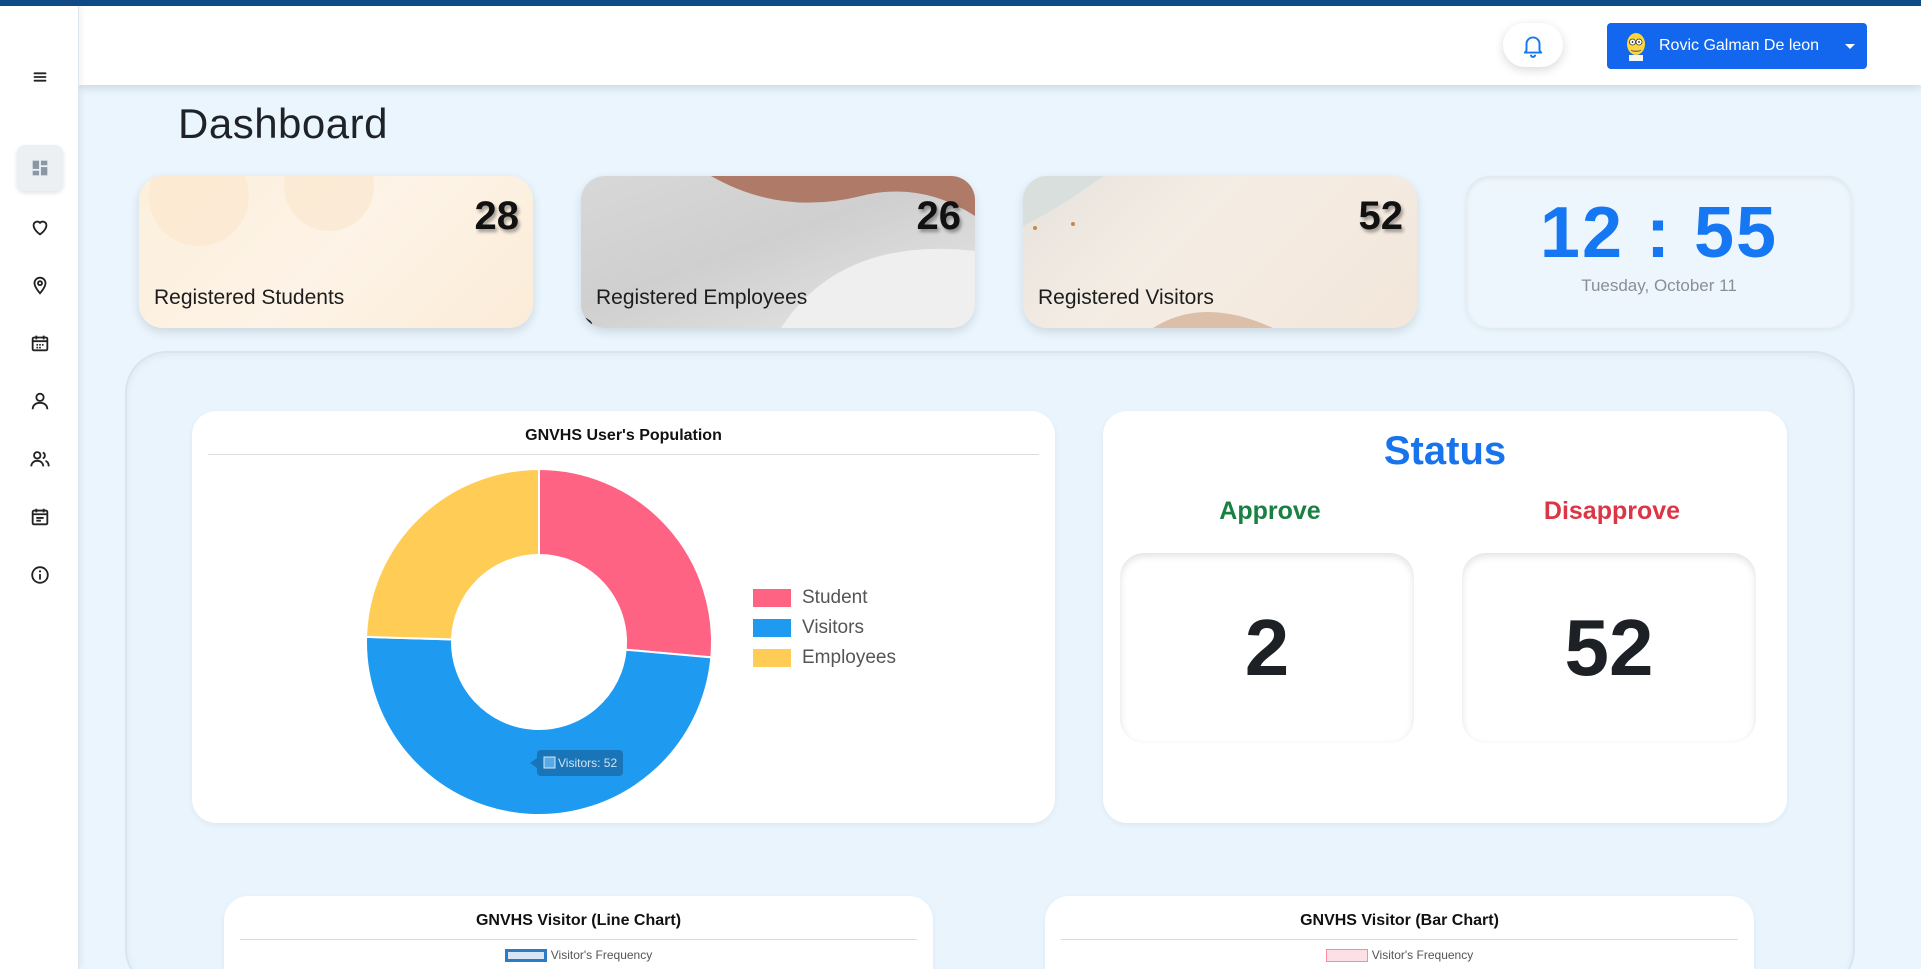 The width and height of the screenshot is (1921, 969). I want to click on students-label: Registered Students, so click(249, 297).